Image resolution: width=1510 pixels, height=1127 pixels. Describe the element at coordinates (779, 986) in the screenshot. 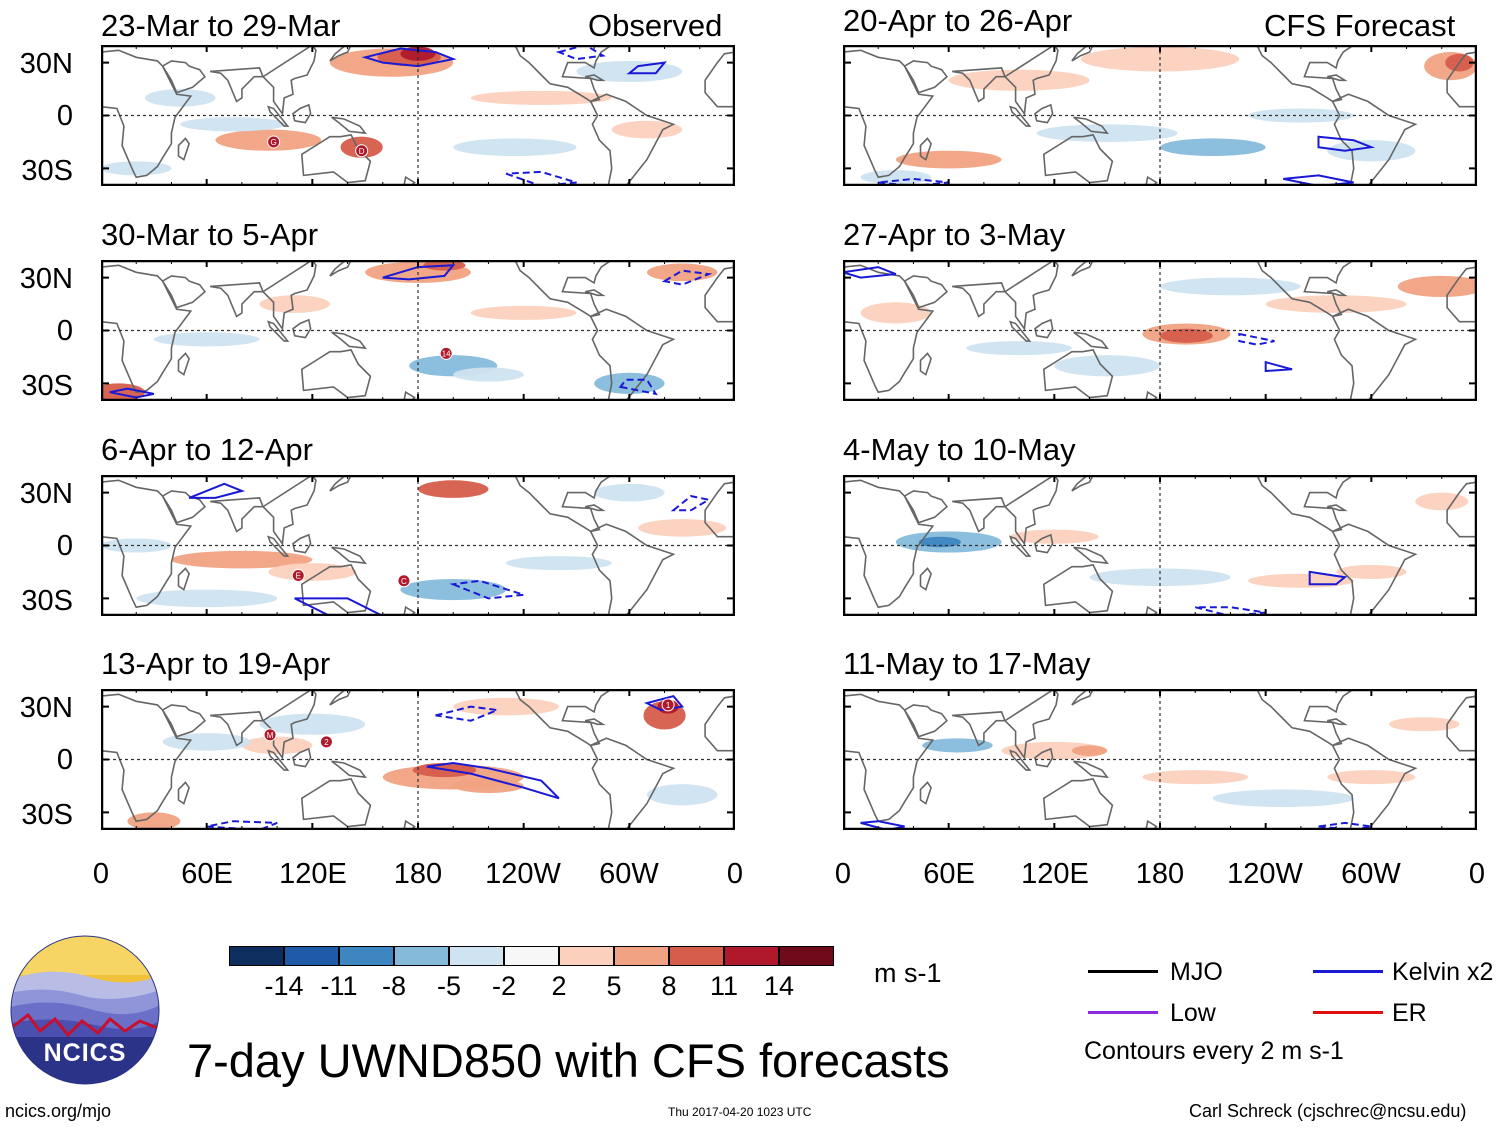

I see `colorbar-tick-label: 14` at that location.